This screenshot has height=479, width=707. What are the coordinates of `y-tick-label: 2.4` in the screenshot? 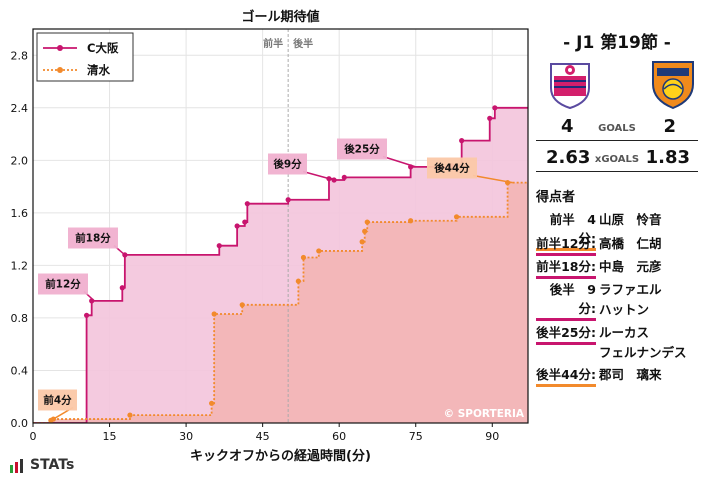 It's located at (20, 108).